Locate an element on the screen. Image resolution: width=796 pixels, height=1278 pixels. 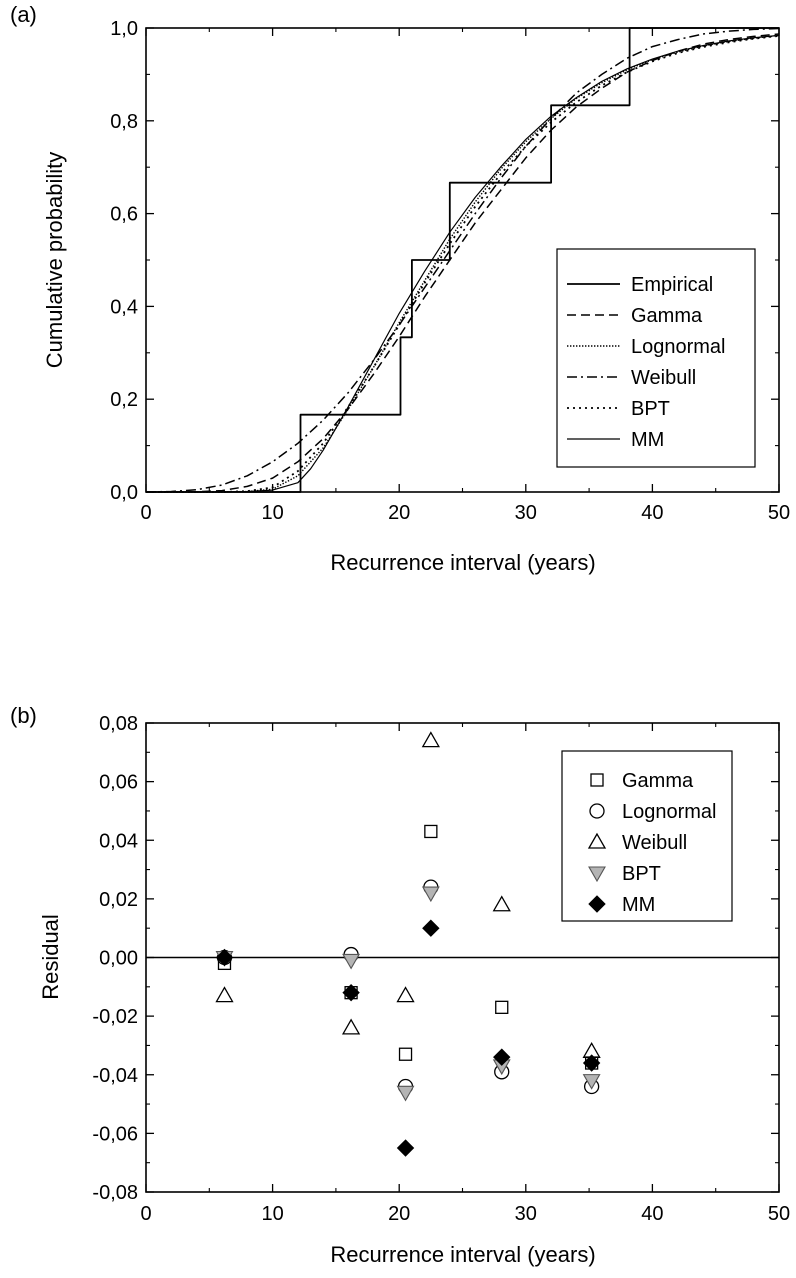
y-tick-label-a-3: 0,6 is located at coordinates (124, 215).